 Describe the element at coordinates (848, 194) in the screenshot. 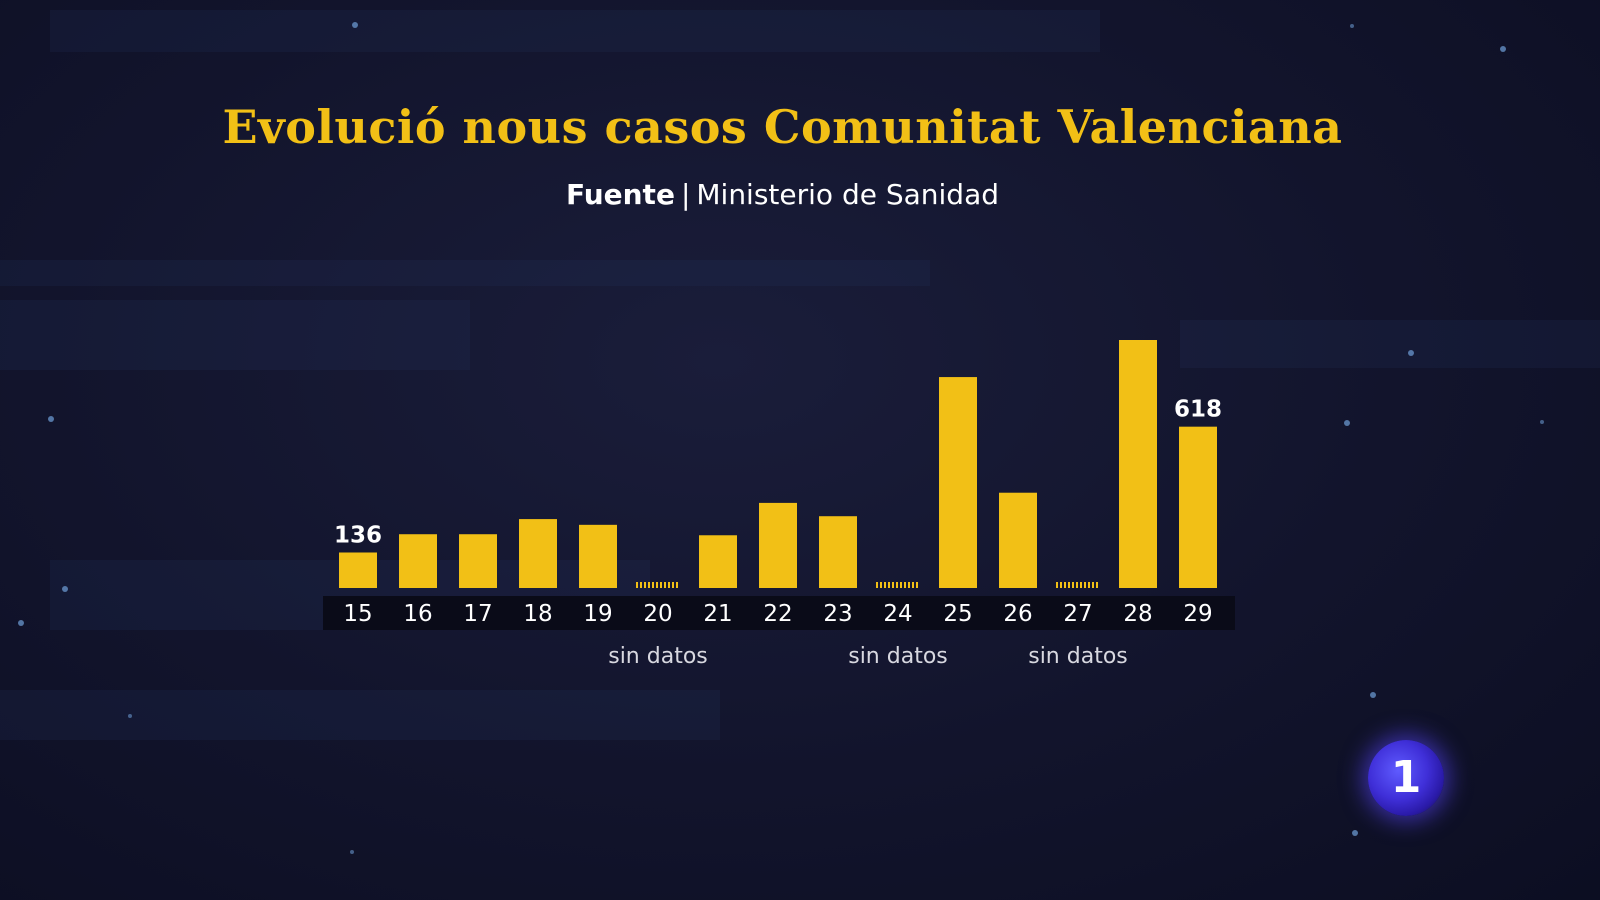

I see `source-name: Ministerio de Sanidad` at that location.